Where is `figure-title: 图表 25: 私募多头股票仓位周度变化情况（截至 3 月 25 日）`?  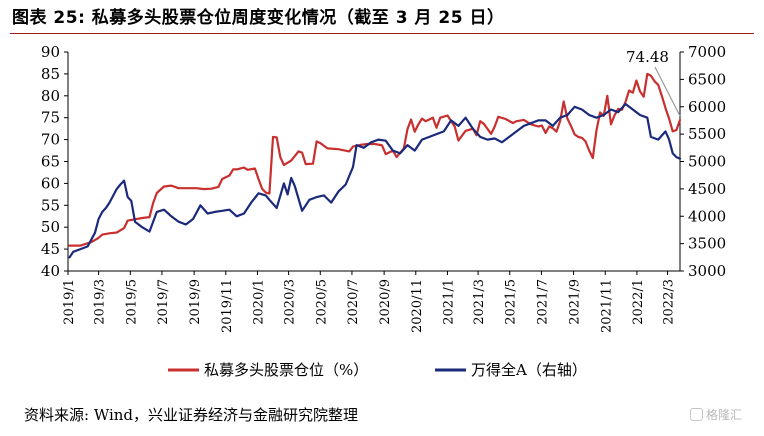 figure-title: 图表 25: 私募多头股票仓位周度变化情况（截至 3 月 25 日） is located at coordinates (258, 18).